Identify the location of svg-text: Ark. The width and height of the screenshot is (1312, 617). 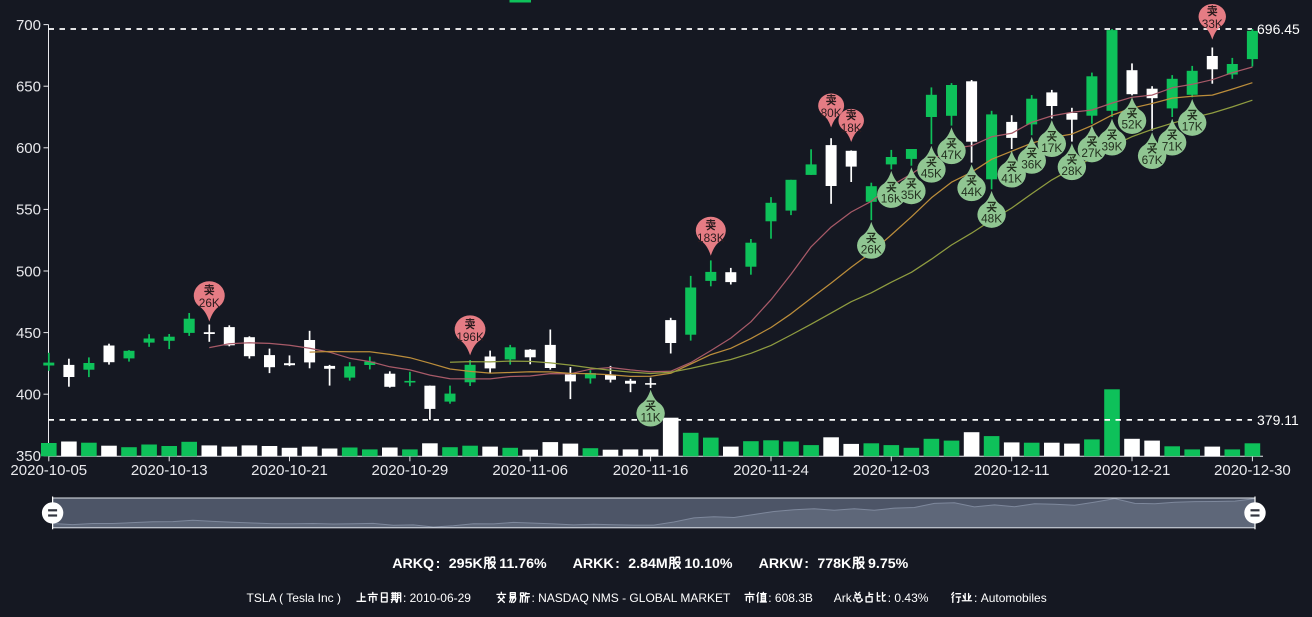
(843, 598).